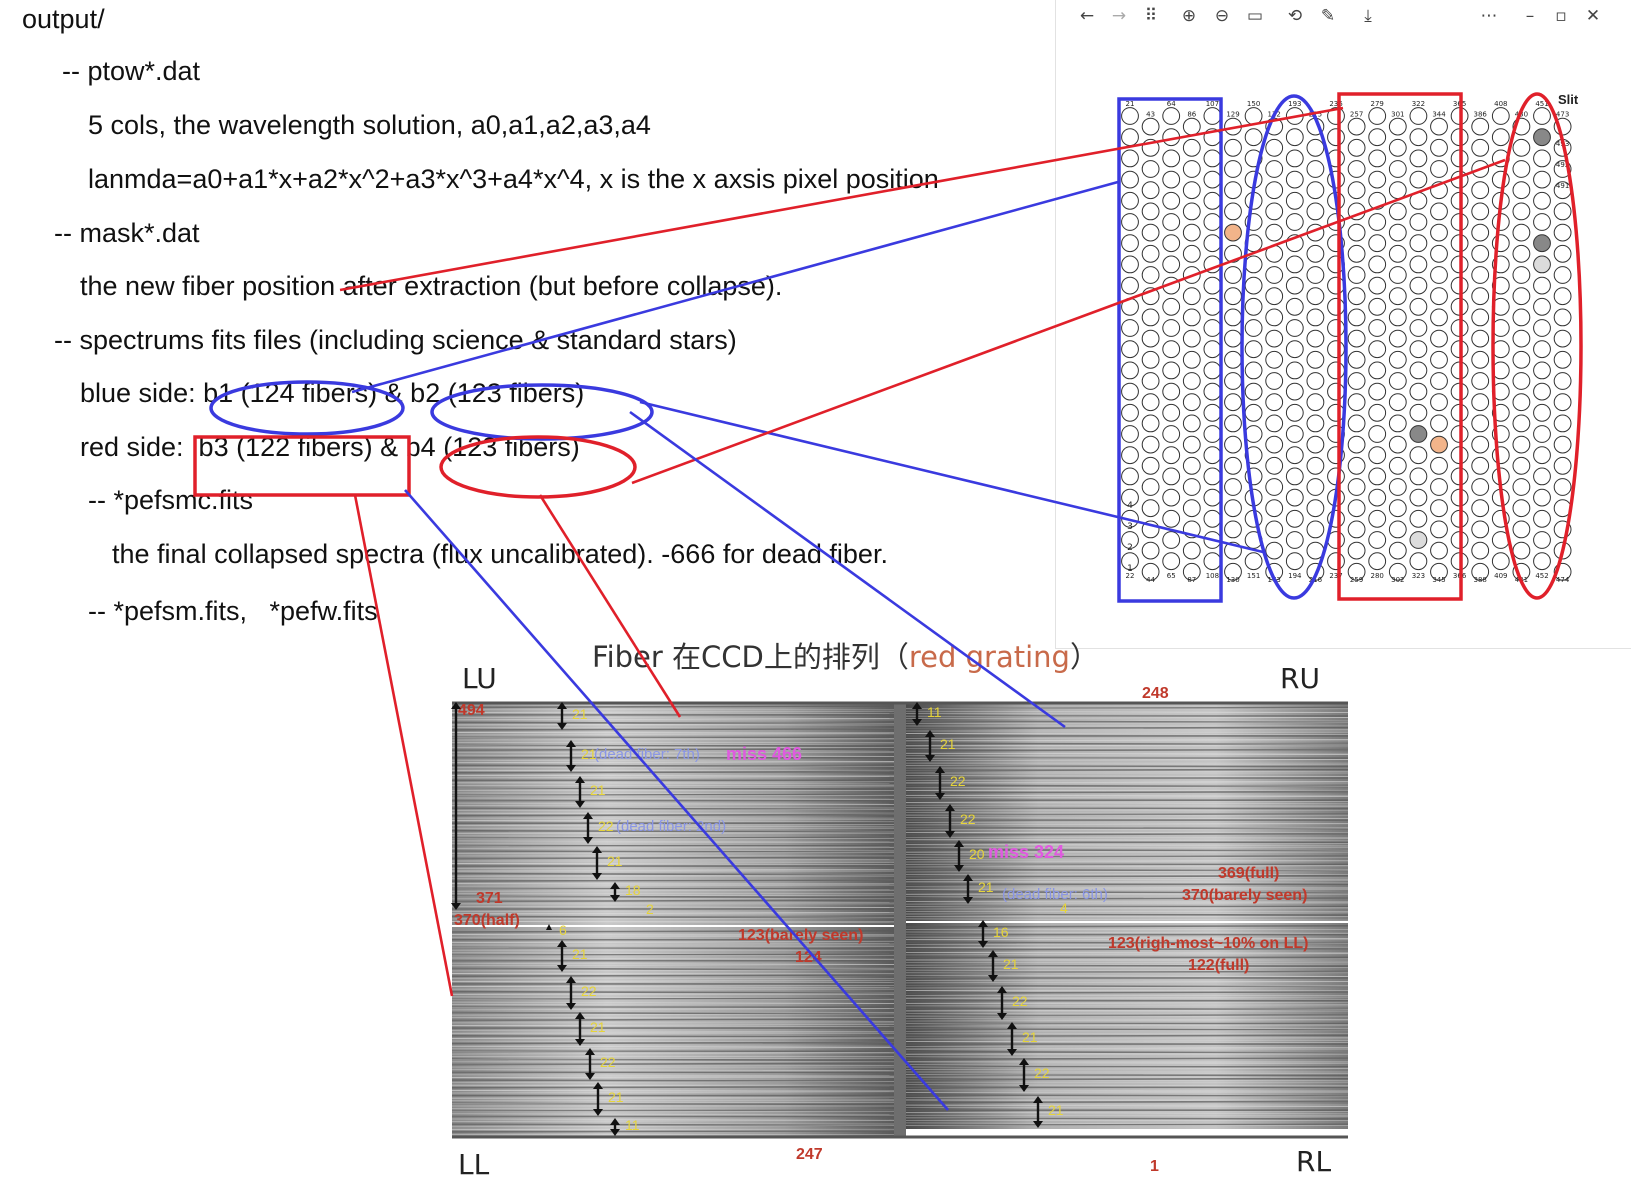  Describe the element at coordinates (1368, 16) in the screenshot. I see `download-icon: ⤓` at that location.